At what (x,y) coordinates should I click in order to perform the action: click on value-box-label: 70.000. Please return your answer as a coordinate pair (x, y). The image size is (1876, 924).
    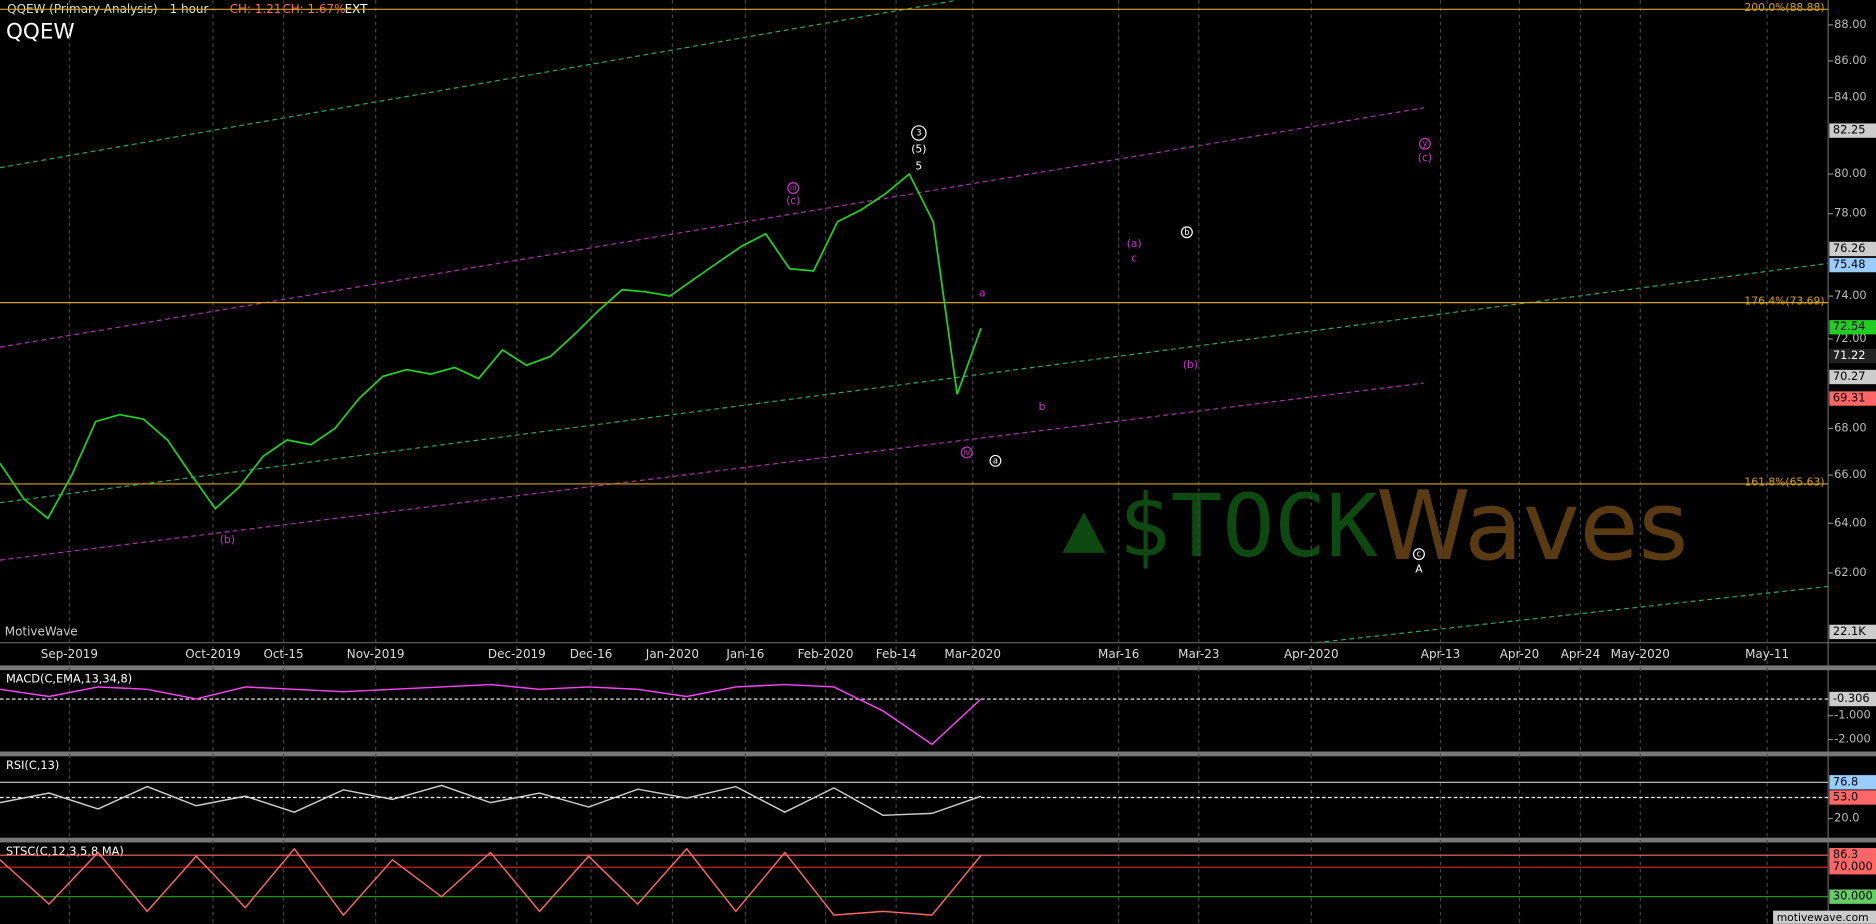
    Looking at the image, I should click on (1853, 866).